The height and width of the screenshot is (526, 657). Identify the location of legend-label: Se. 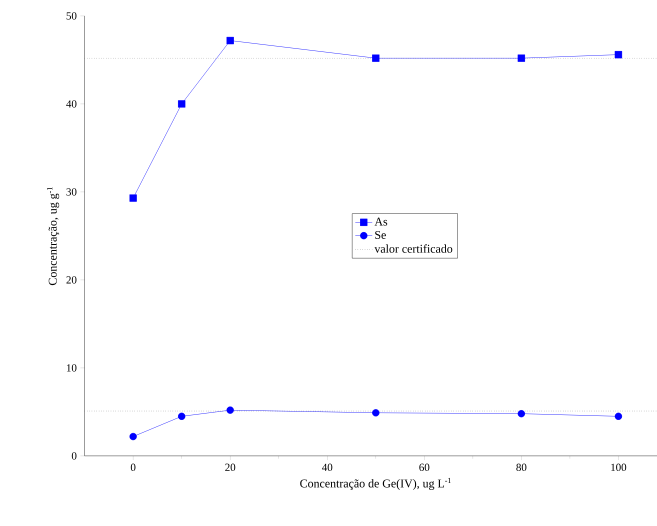
(380, 235).